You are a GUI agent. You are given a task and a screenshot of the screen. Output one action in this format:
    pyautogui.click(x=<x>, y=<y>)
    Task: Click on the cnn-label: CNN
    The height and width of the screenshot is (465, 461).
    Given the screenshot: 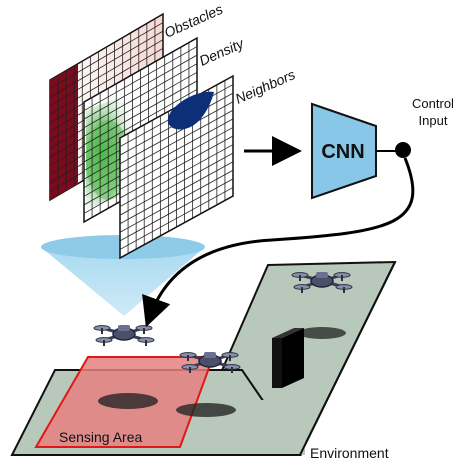 What is the action you would take?
    pyautogui.click(x=342, y=152)
    